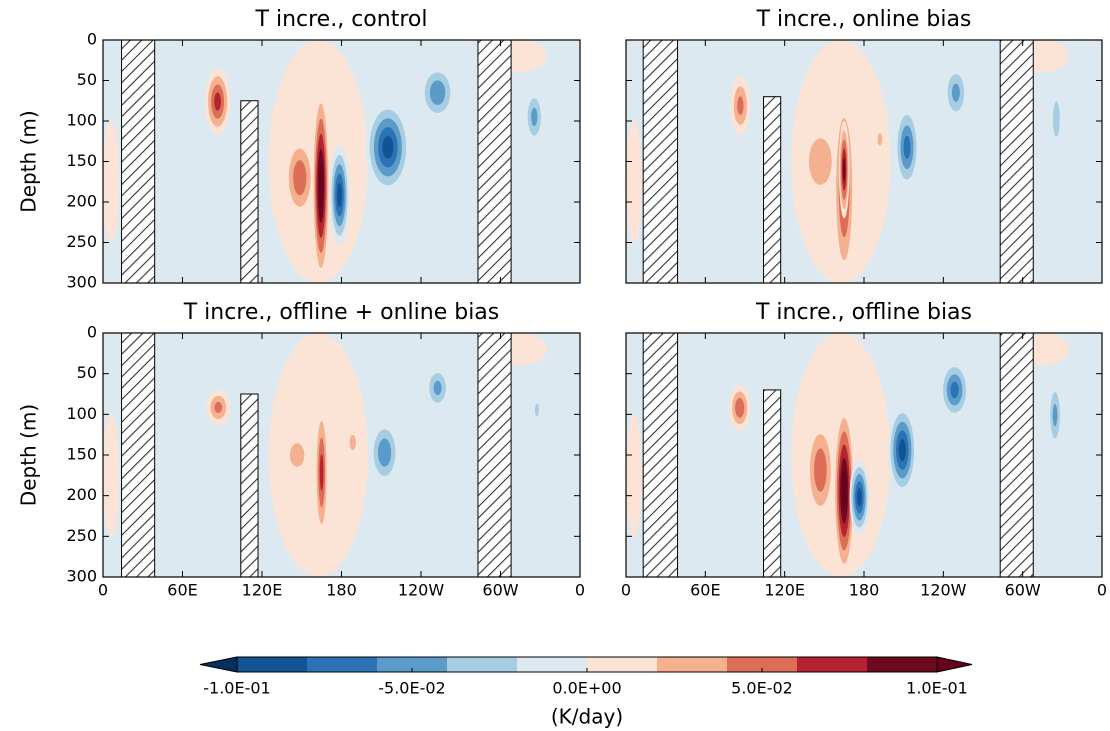 The height and width of the screenshot is (731, 1110). What do you see at coordinates (341, 312) in the screenshot?
I see `panel-title: T incre., offline + online bias` at bounding box center [341, 312].